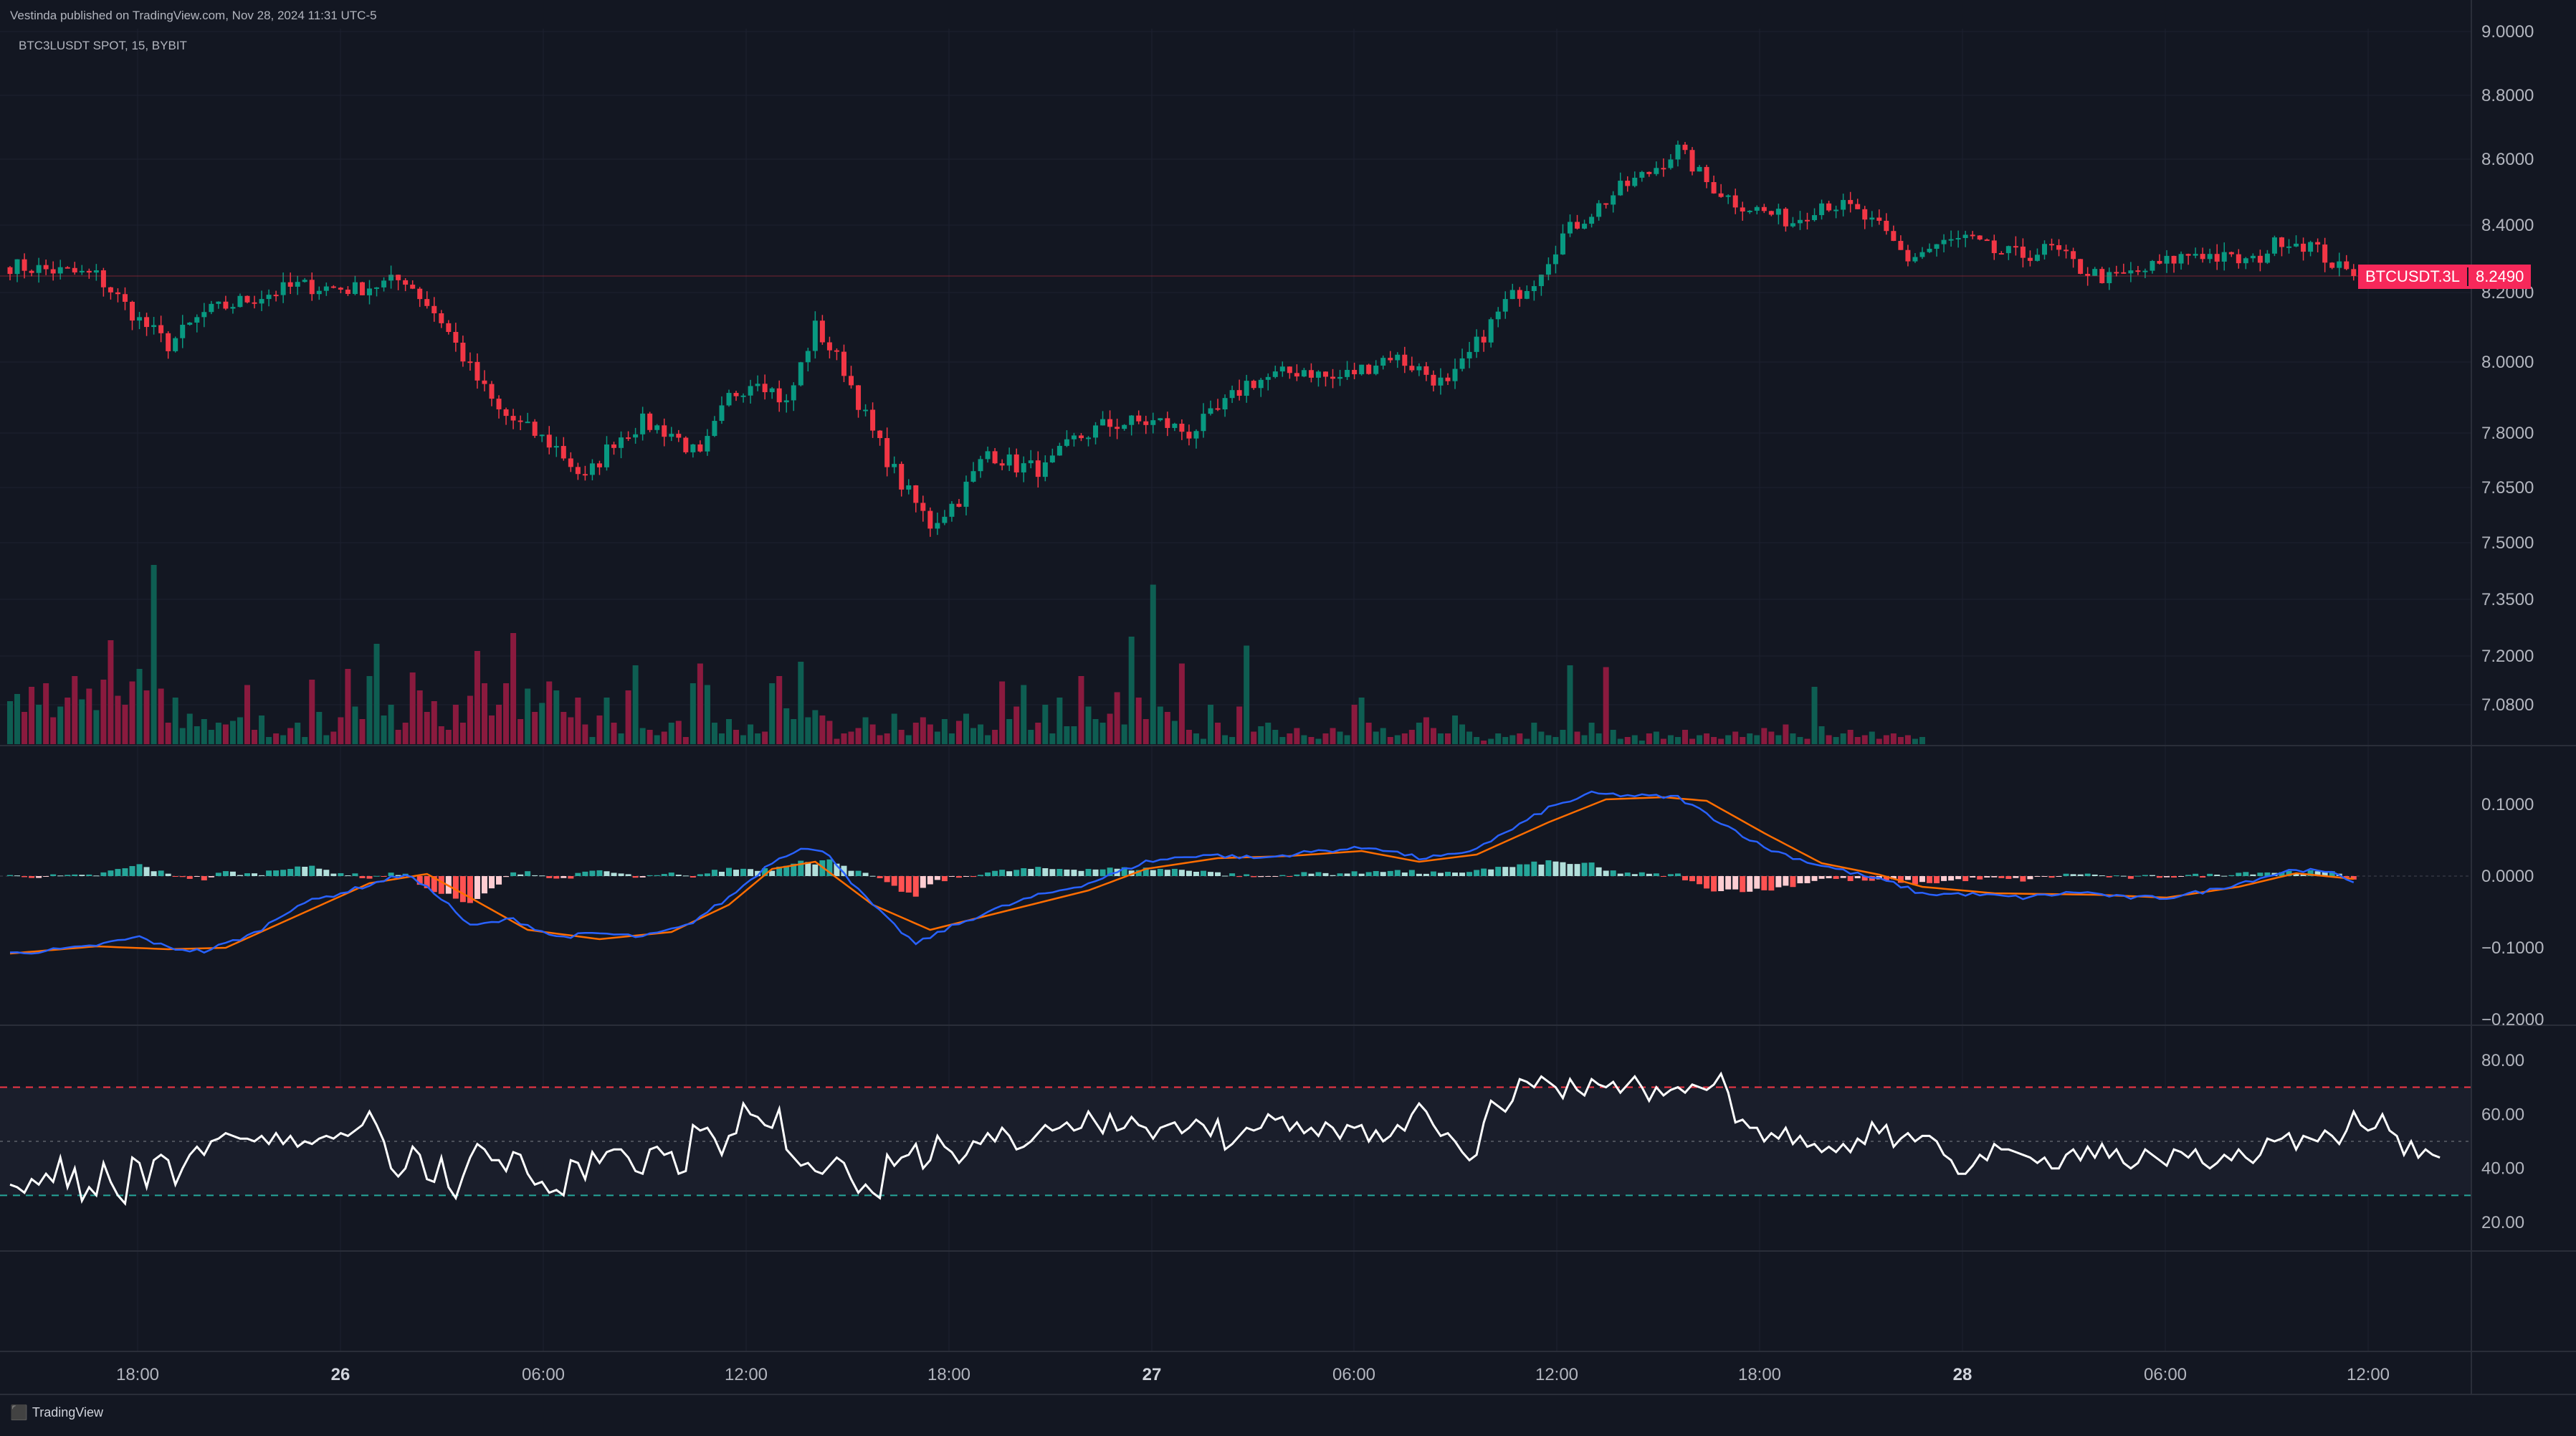 This screenshot has height=1436, width=2576. Describe the element at coordinates (56, 1413) in the screenshot. I see `tradingview-logo: ⬛ TradingView` at that location.